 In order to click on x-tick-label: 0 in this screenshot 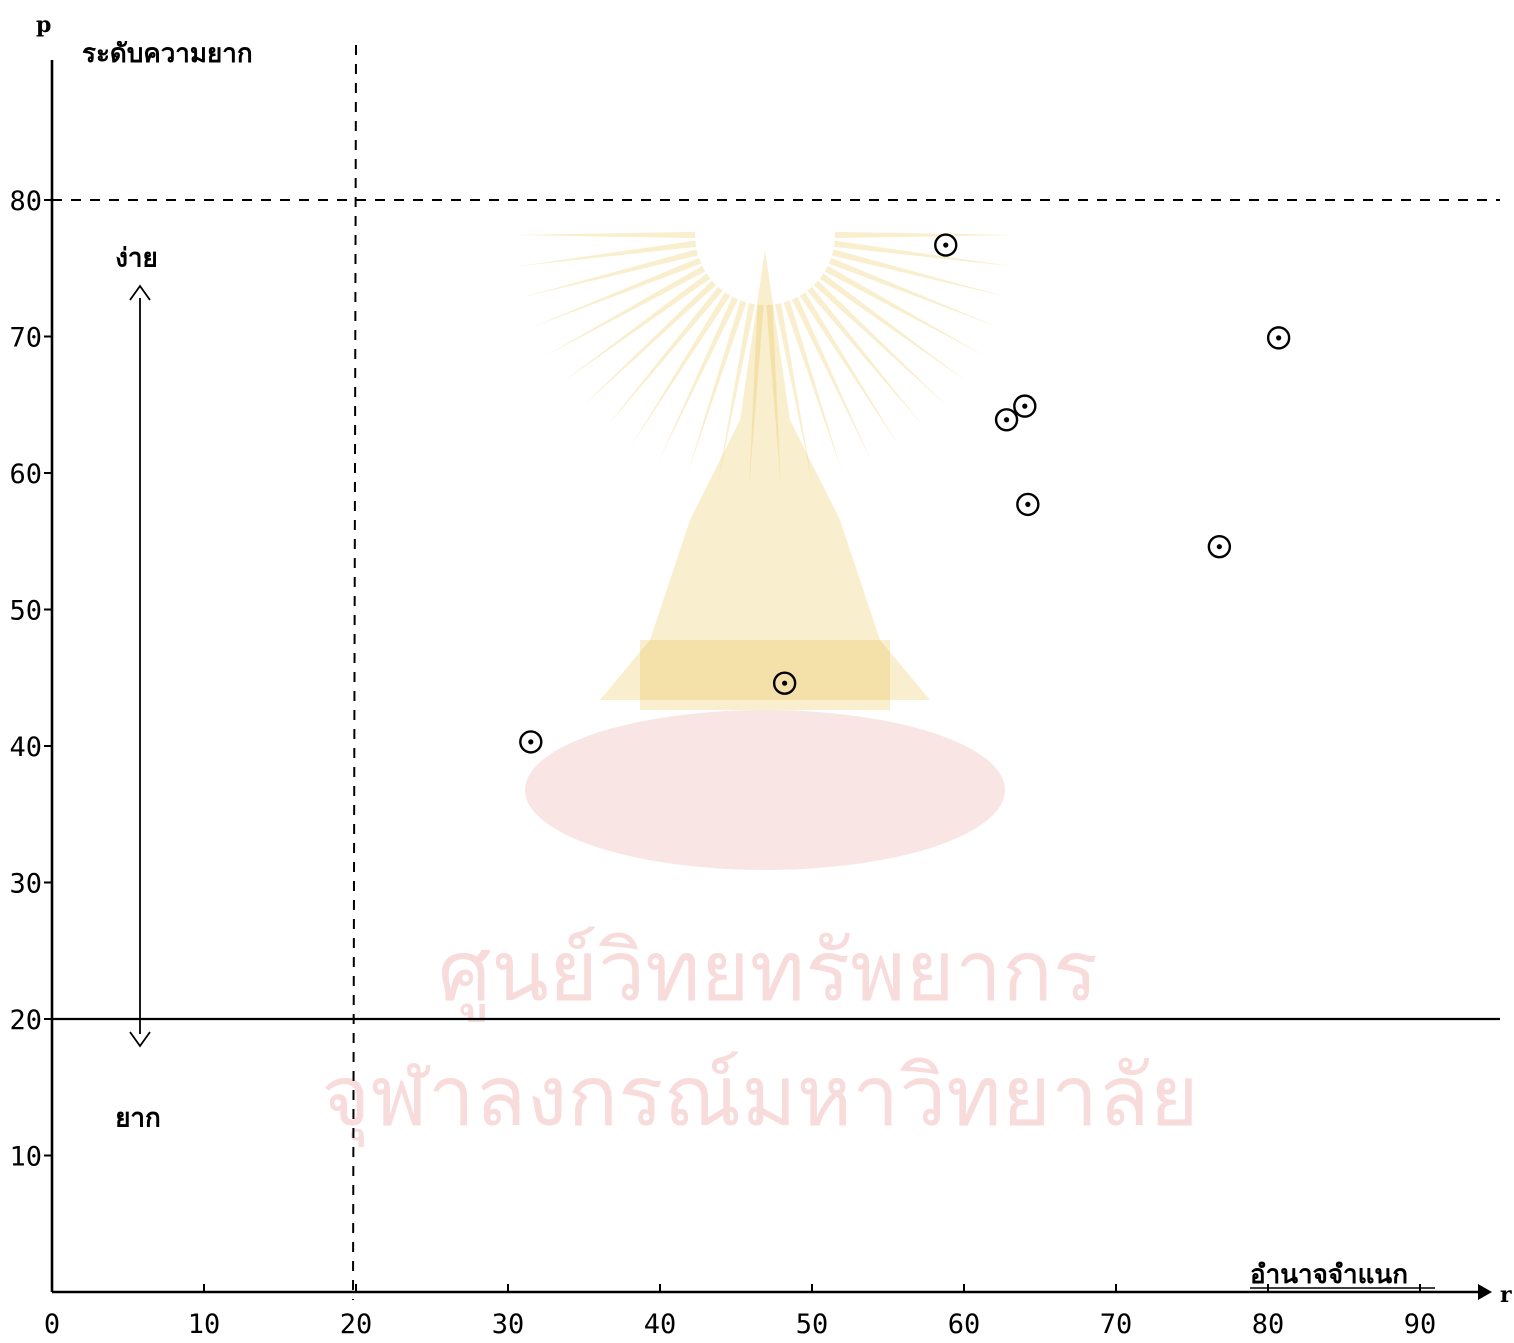, I will do `click(52, 1324)`.